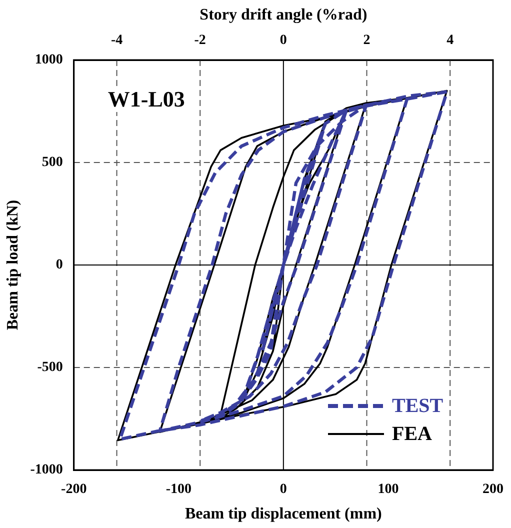 This screenshot has height=528, width=511. I want to click on y-axis-title: Beam tip load (kN), so click(13, 265).